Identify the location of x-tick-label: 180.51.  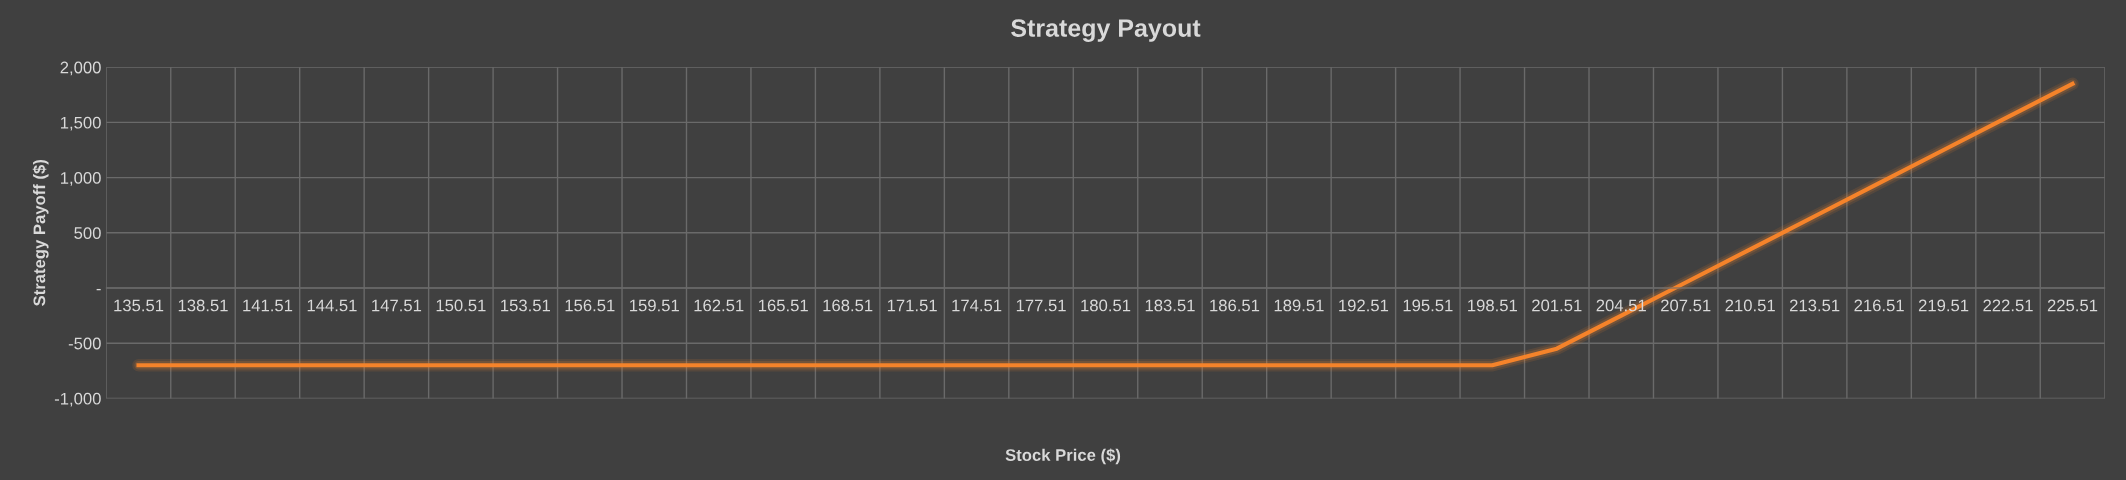
(1106, 305).